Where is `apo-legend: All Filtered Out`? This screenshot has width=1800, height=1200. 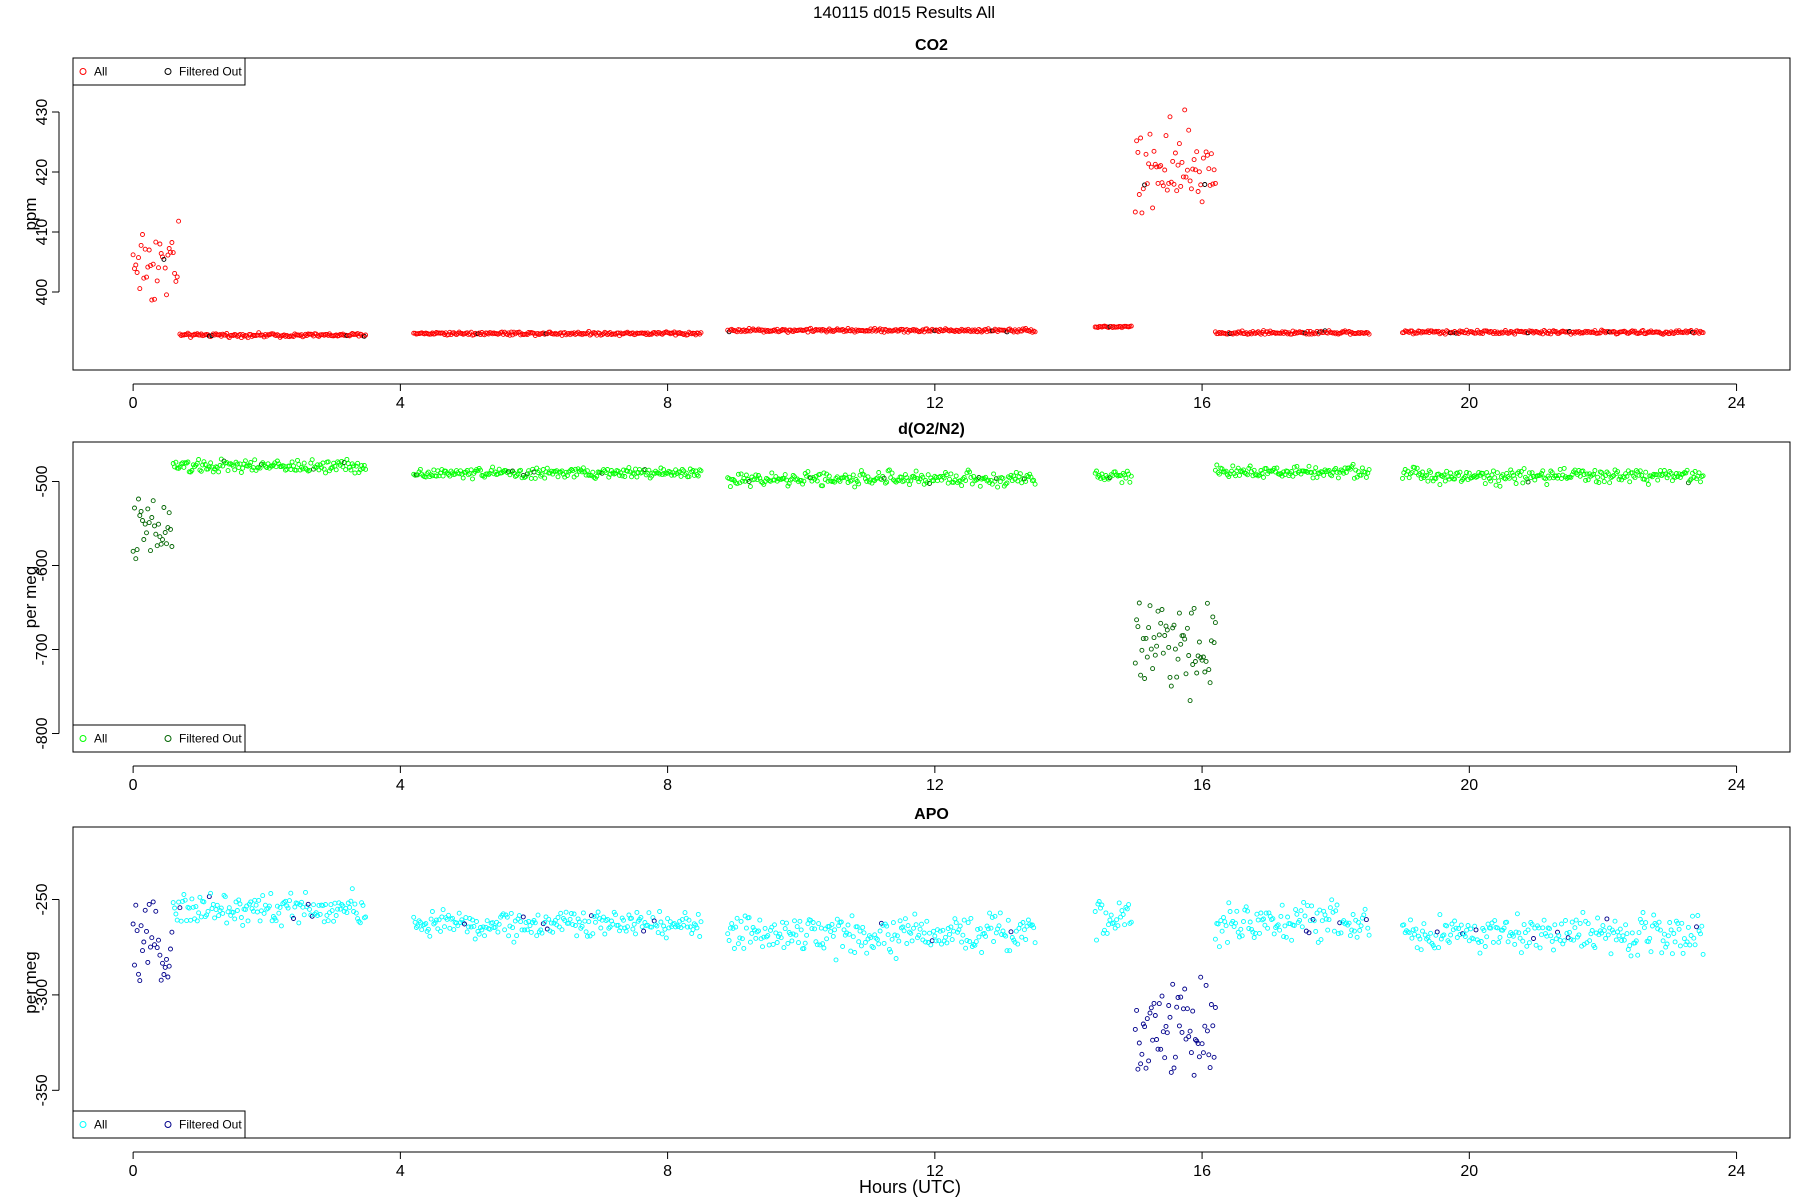
apo-legend: All Filtered Out is located at coordinates (159, 1124).